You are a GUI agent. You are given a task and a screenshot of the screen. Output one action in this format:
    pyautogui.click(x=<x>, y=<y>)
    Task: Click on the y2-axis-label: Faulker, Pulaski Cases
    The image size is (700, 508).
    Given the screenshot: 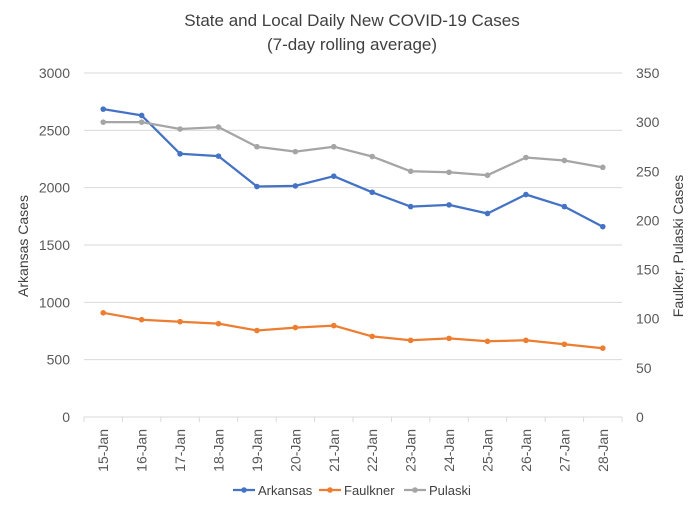 What is the action you would take?
    pyautogui.click(x=678, y=246)
    